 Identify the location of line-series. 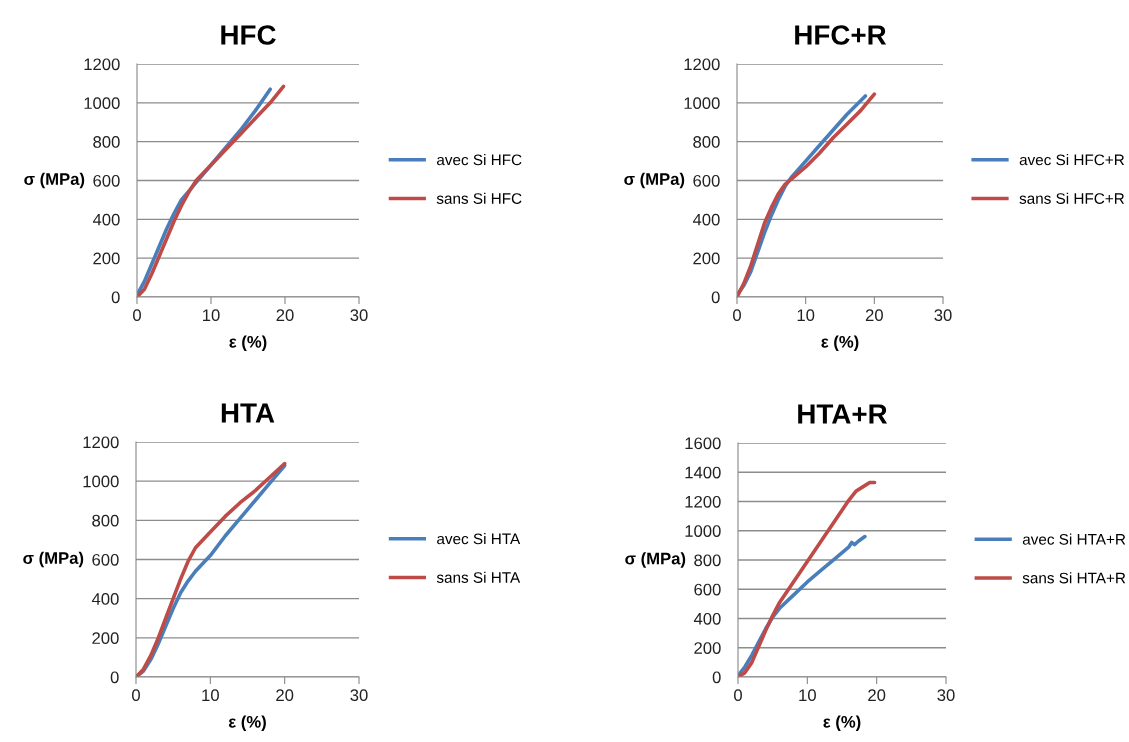
(807, 578).